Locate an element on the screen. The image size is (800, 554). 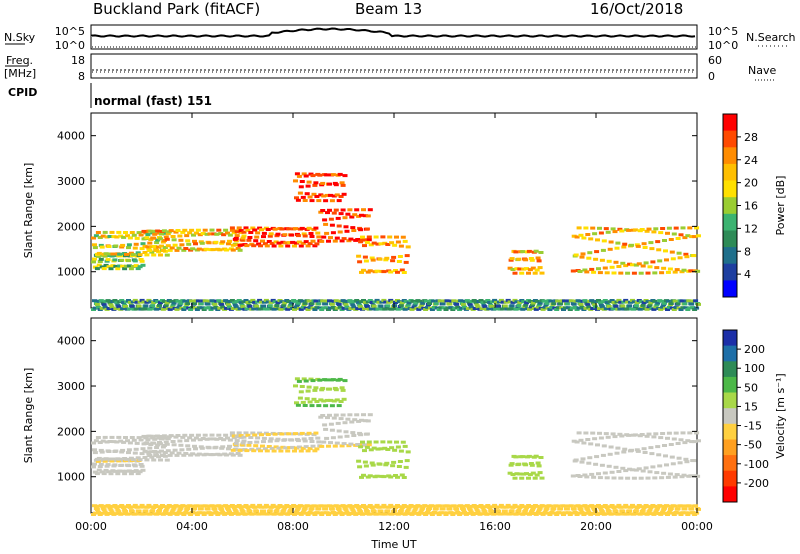
velocity-colorbar-tick-label: -100 is located at coordinates (756, 464).